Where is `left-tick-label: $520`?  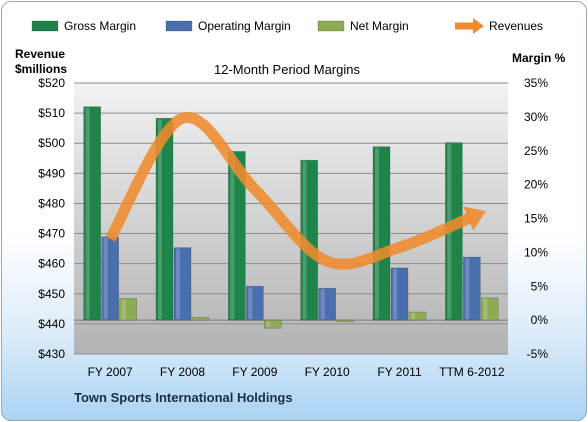 left-tick-label: $520 is located at coordinates (51, 83).